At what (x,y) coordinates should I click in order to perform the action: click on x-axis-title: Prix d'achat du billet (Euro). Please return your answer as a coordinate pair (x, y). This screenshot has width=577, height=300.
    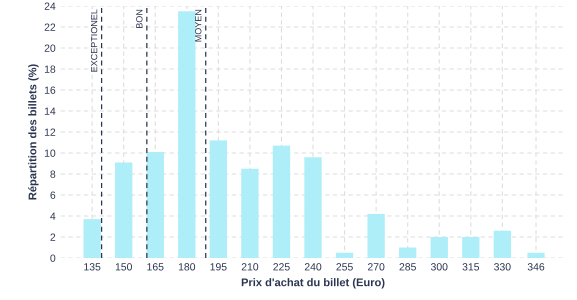
    Looking at the image, I should click on (313, 283).